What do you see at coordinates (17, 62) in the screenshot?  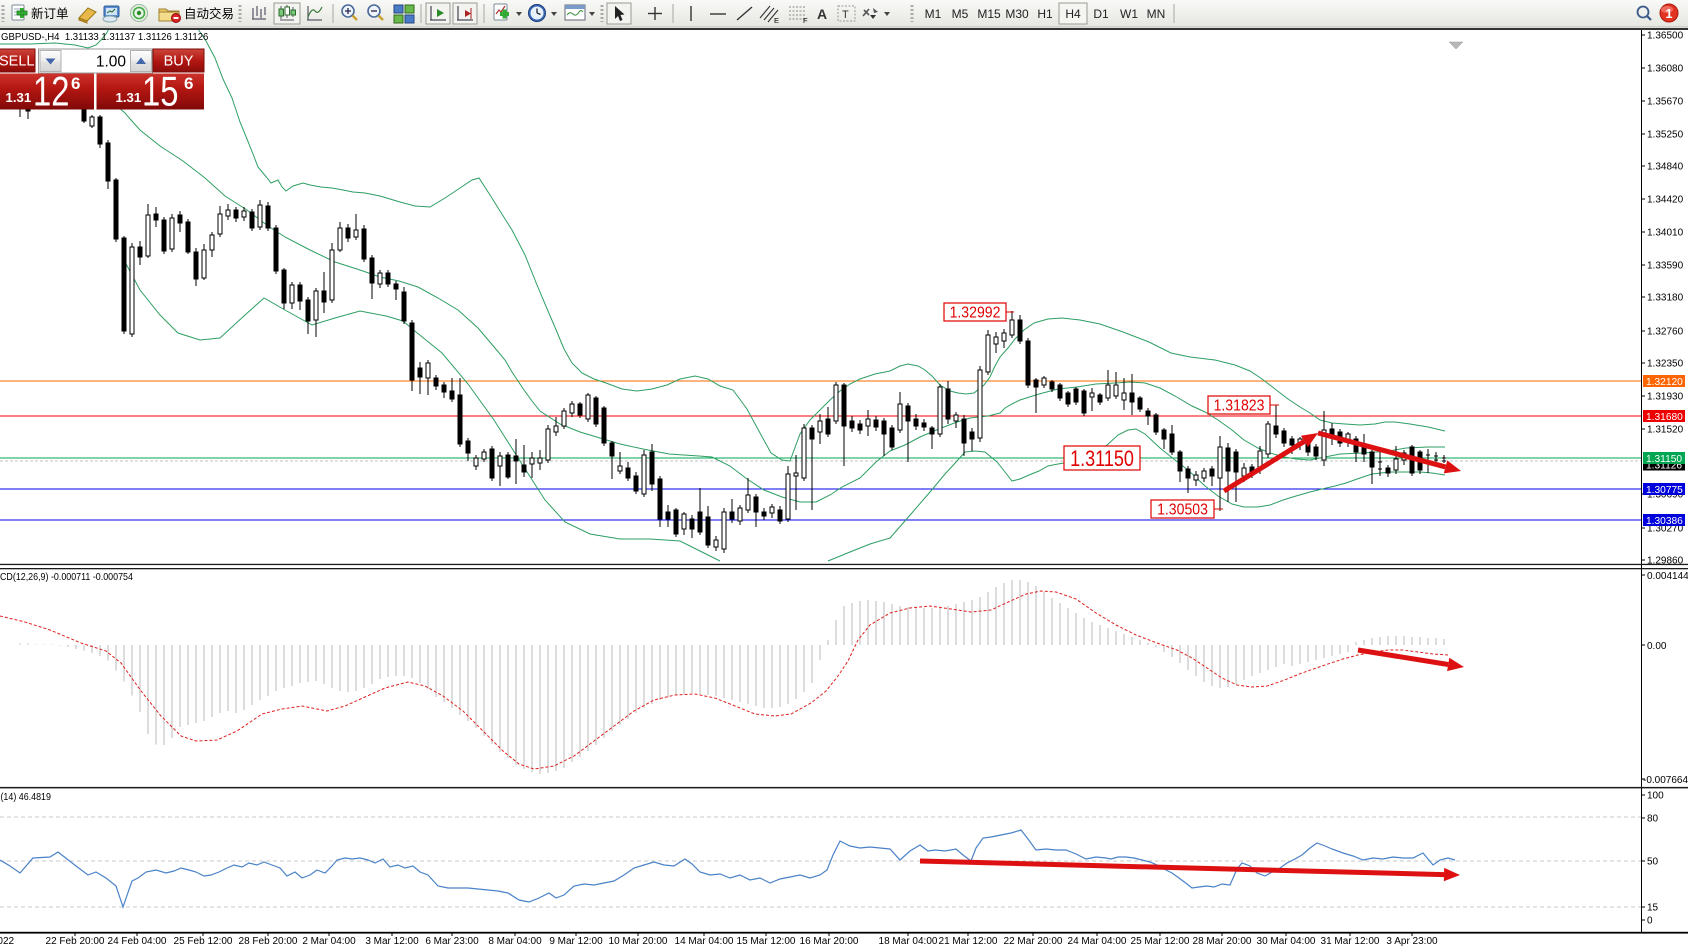 I see `svg-text: SELL` at bounding box center [17, 62].